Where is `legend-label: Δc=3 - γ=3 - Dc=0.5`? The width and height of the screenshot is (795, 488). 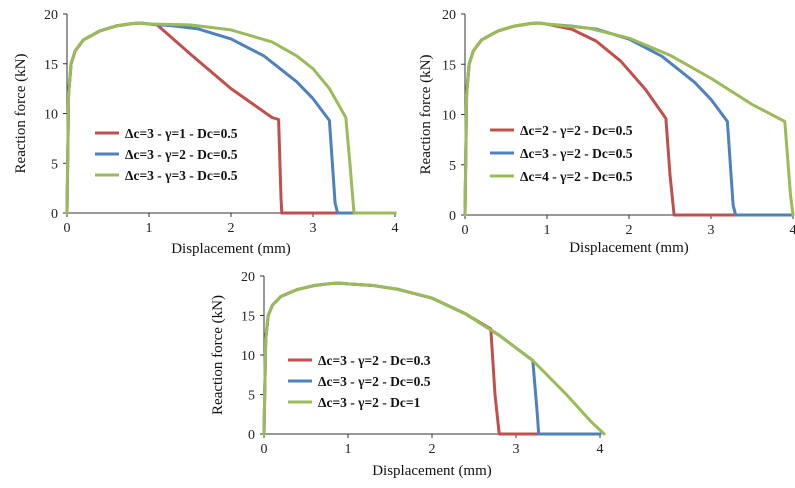
legend-label: Δc=3 - γ=3 - Dc=0.5 is located at coordinates (181, 175).